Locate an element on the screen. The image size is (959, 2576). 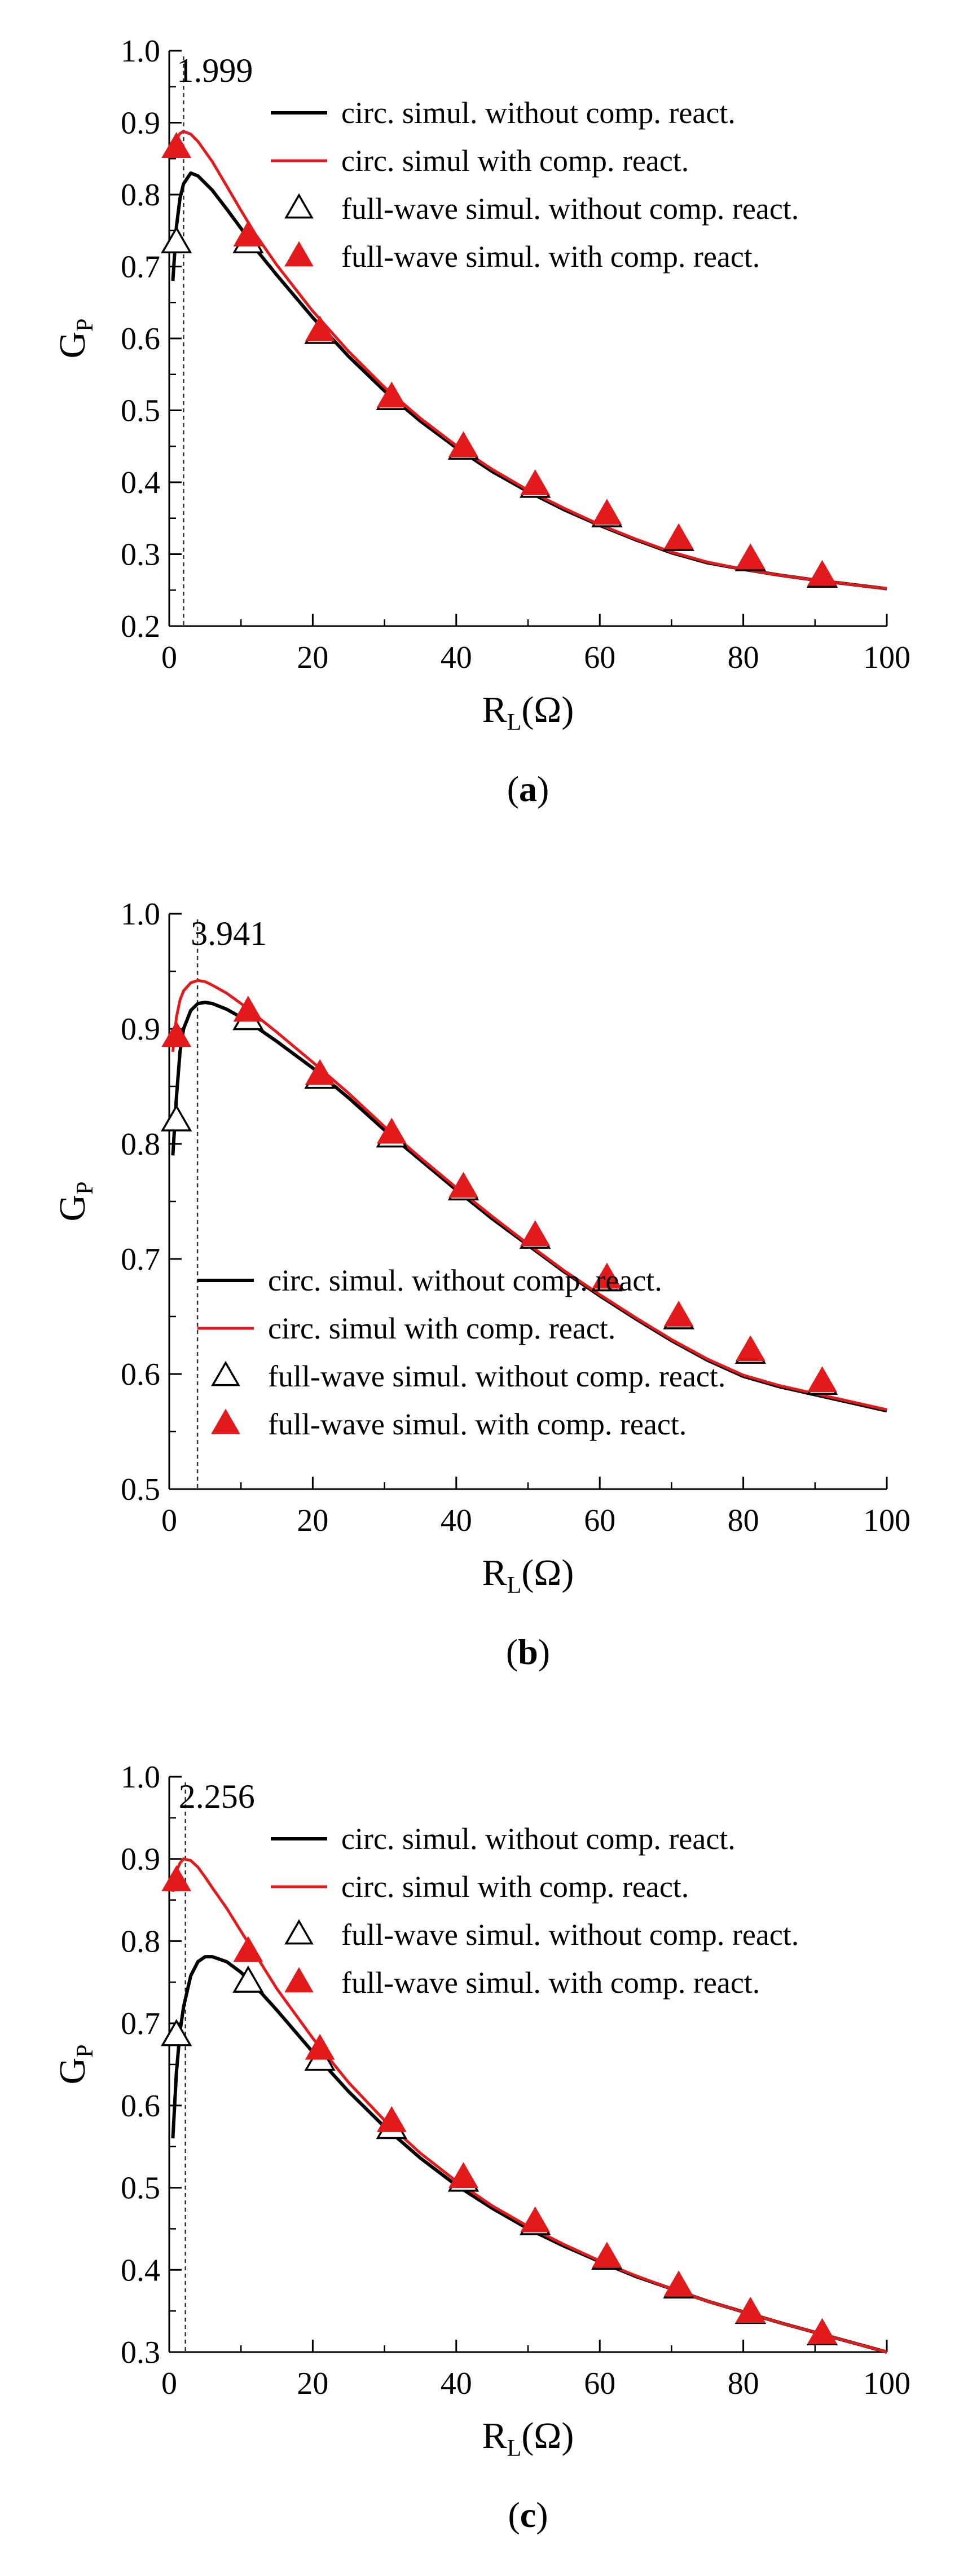
y-tick-label: 0.9 is located at coordinates (140, 124).